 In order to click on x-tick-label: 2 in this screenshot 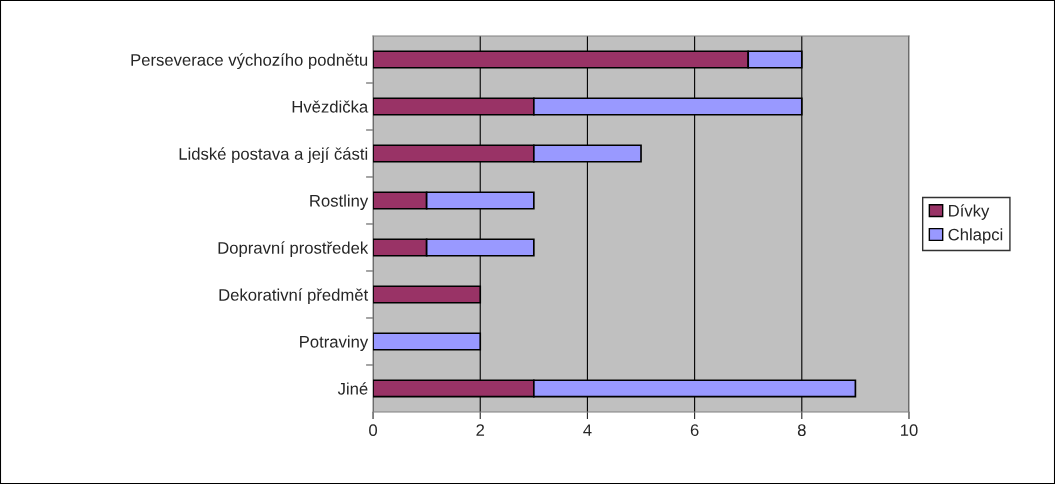, I will do `click(480, 430)`.